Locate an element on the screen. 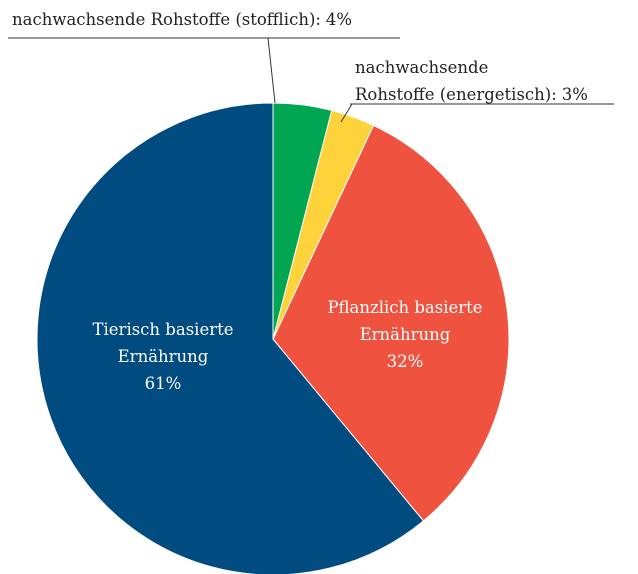 The image size is (638, 574). value-label: 32% is located at coordinates (405, 361).